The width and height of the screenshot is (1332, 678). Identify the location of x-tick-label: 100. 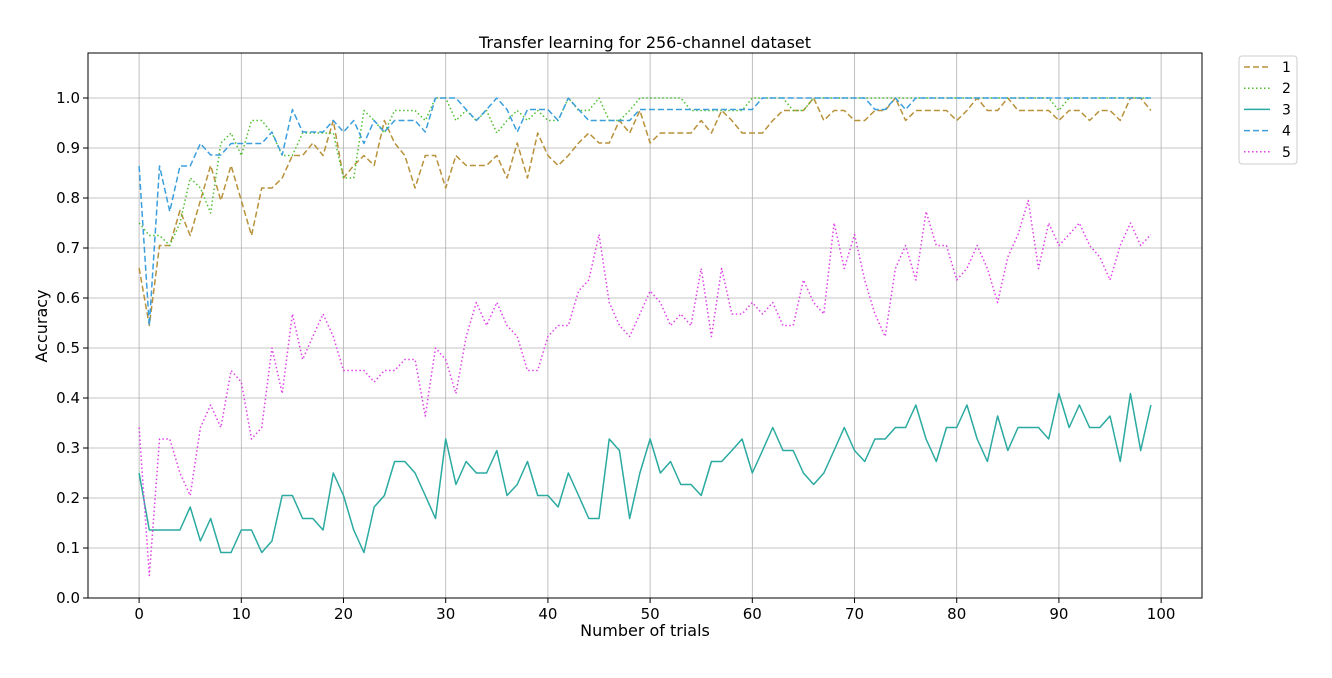
(1161, 614).